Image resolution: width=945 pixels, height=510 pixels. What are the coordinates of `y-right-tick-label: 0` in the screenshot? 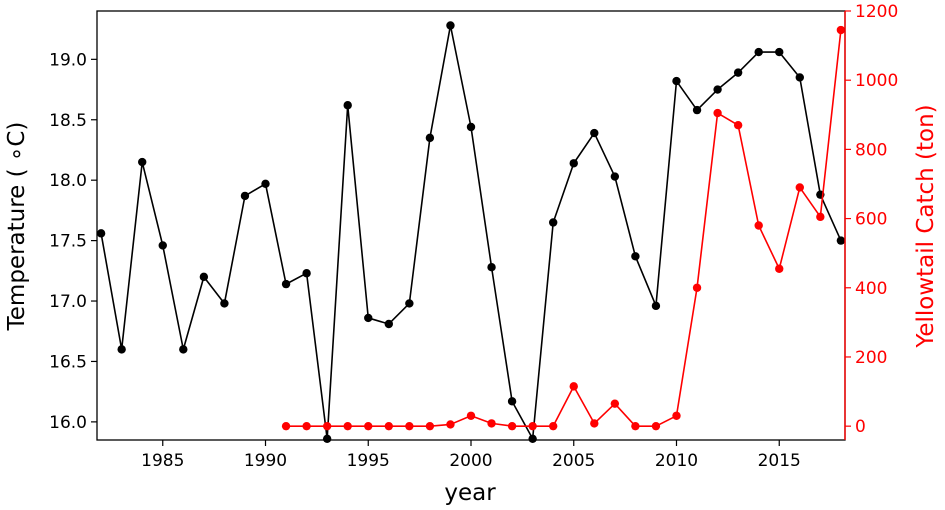 It's located at (860, 427).